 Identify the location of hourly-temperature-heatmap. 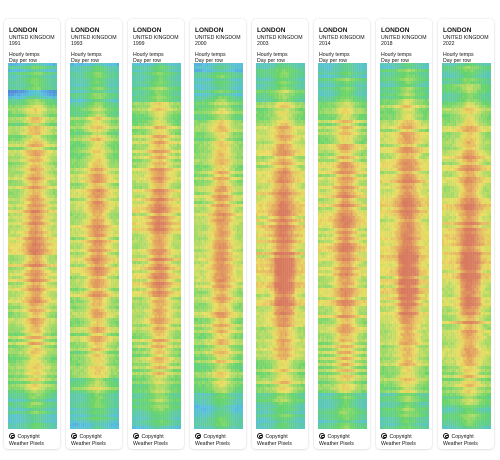
(94, 246).